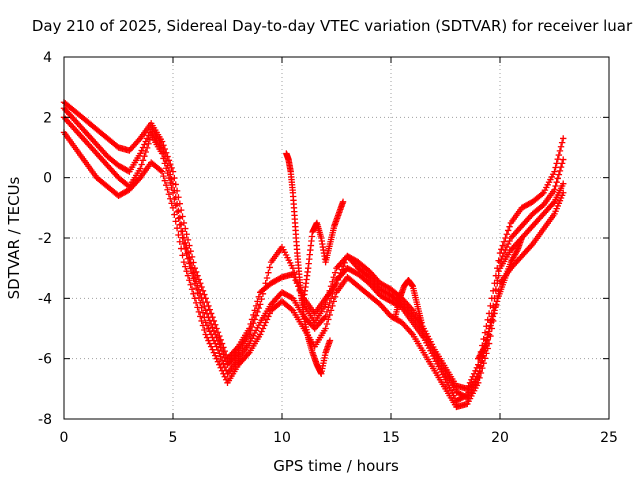  Describe the element at coordinates (45, 420) in the screenshot. I see `y-tick-label: -8` at that location.